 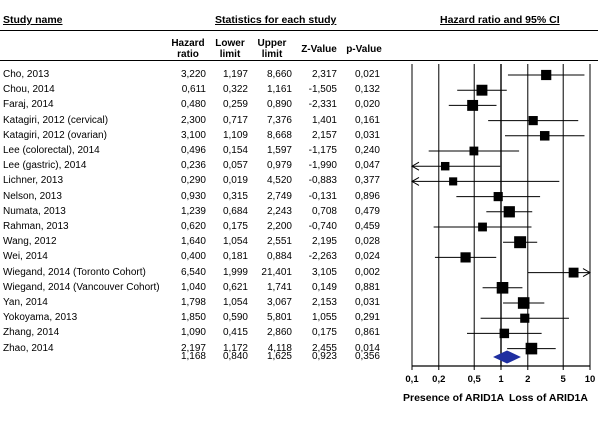 I want to click on col-hazard-ratio: Hazard ratio, so click(x=188, y=49).